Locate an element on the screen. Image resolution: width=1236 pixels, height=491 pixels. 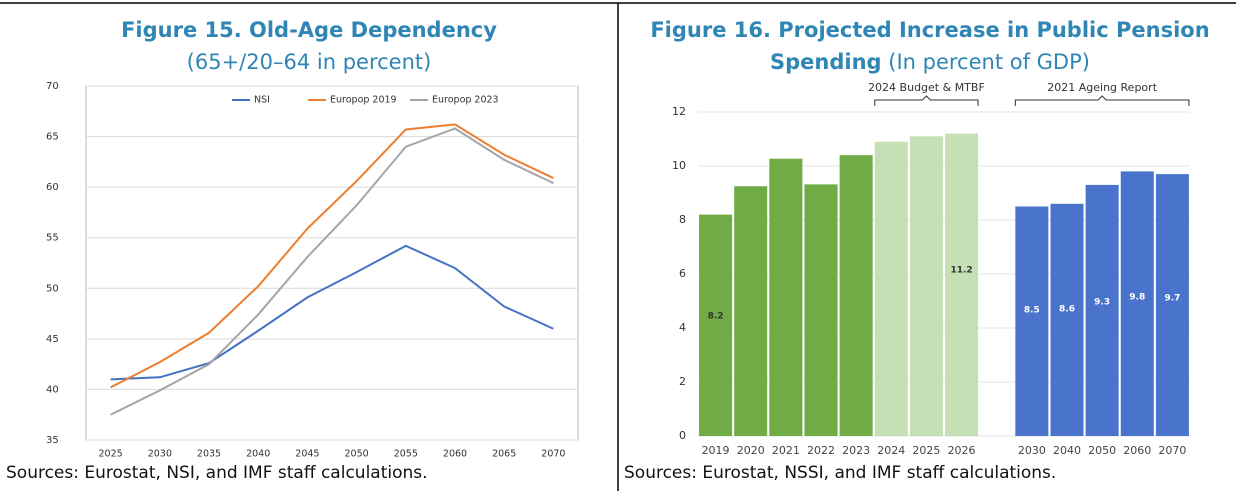
legend-label: NSI is located at coordinates (262, 100).